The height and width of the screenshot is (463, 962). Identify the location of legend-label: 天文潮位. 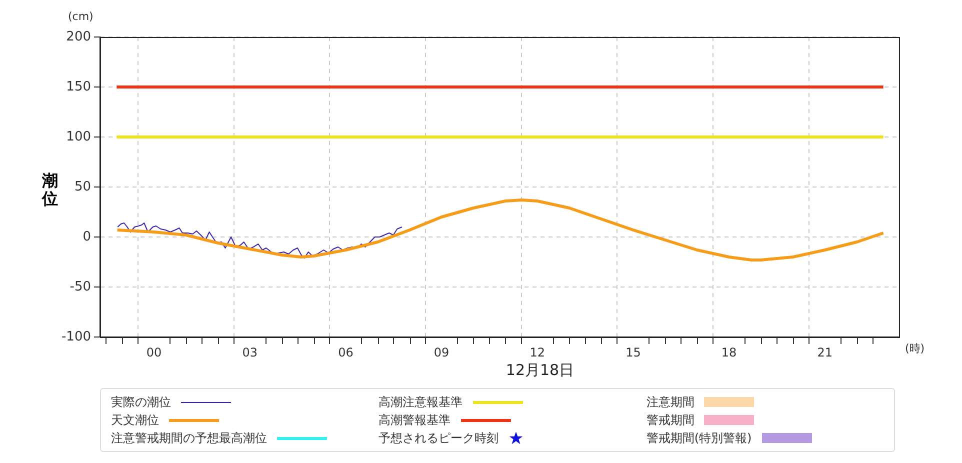
(135, 420).